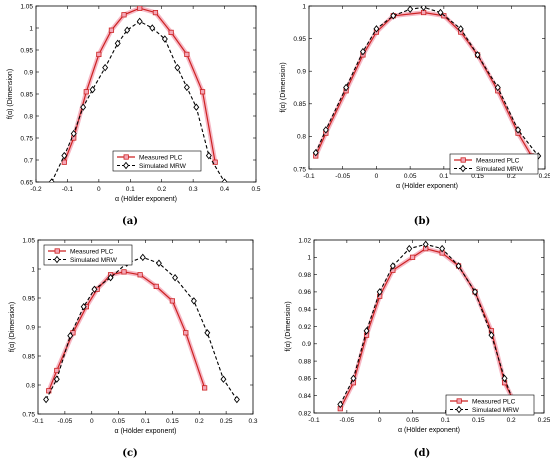 This screenshot has height=464, width=550. What do you see at coordinates (342, 176) in the screenshot?
I see `x-tick-label: -0.05` at bounding box center [342, 176].